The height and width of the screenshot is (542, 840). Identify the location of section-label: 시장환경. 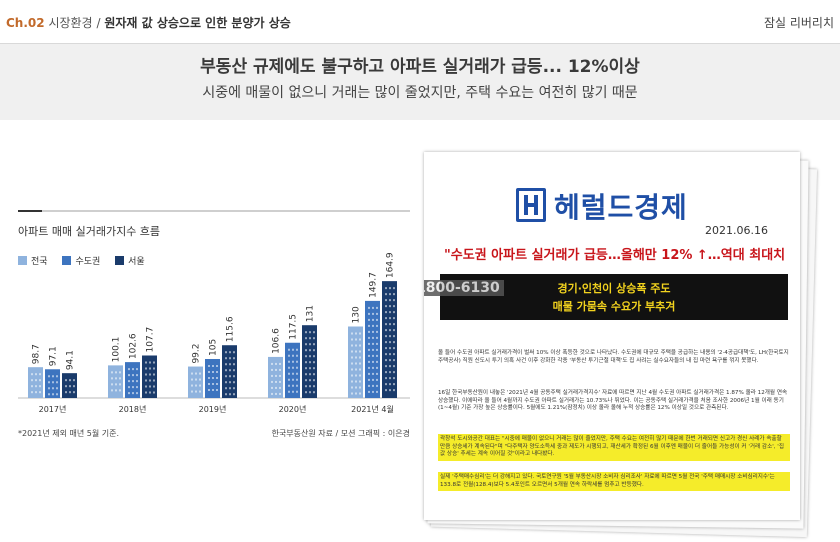
(70, 23).